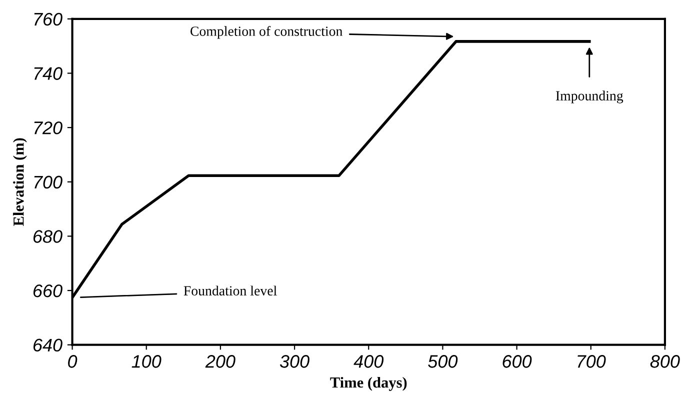  I want to click on y-tick-label: 740, so click(48, 73).